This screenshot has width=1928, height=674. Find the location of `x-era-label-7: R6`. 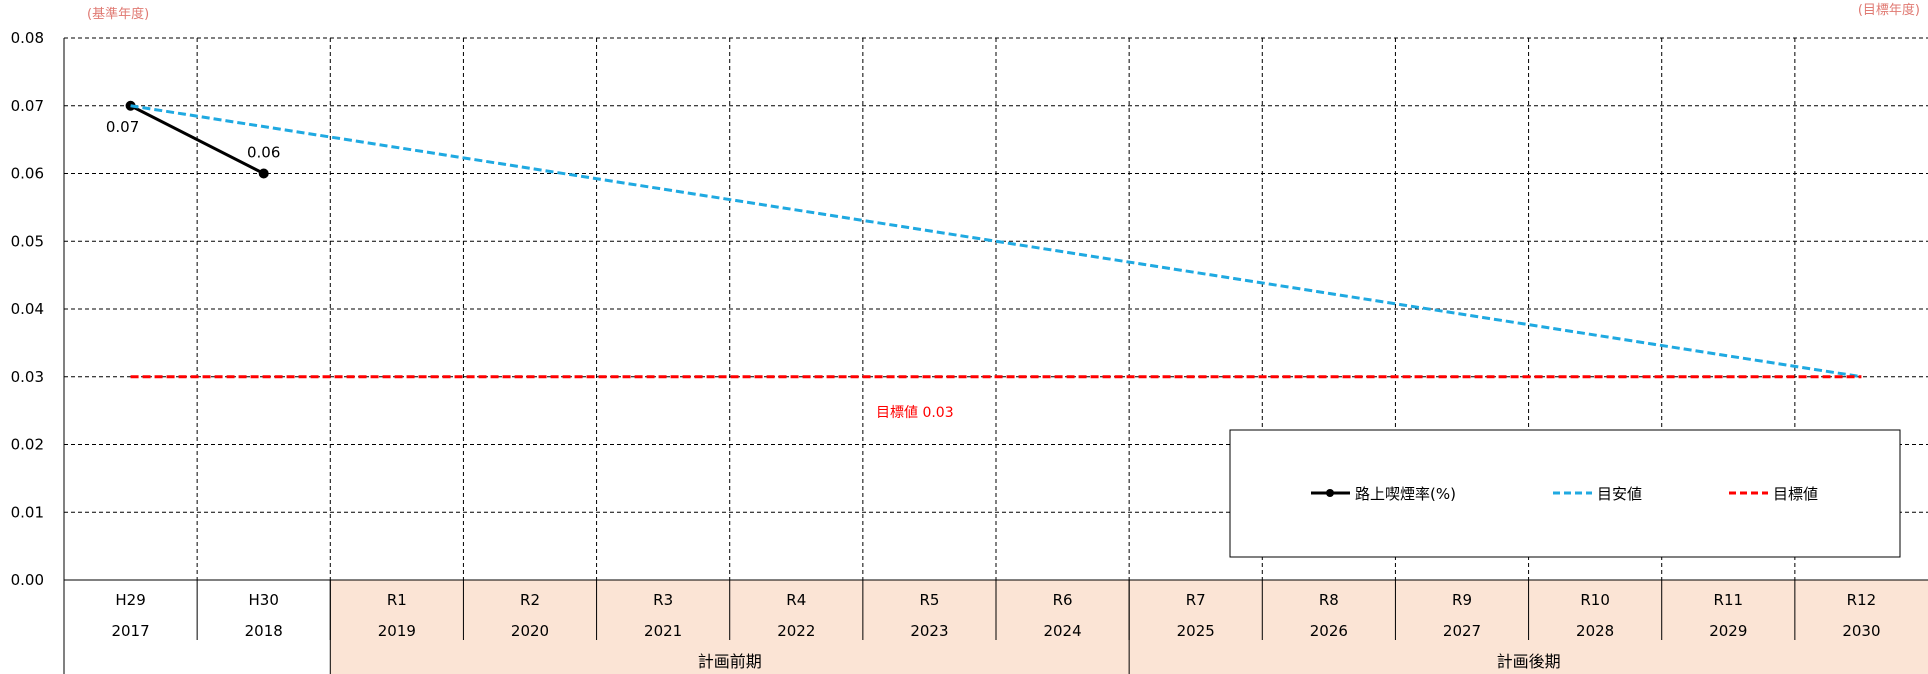

x-era-label-7: R6 is located at coordinates (1063, 600).